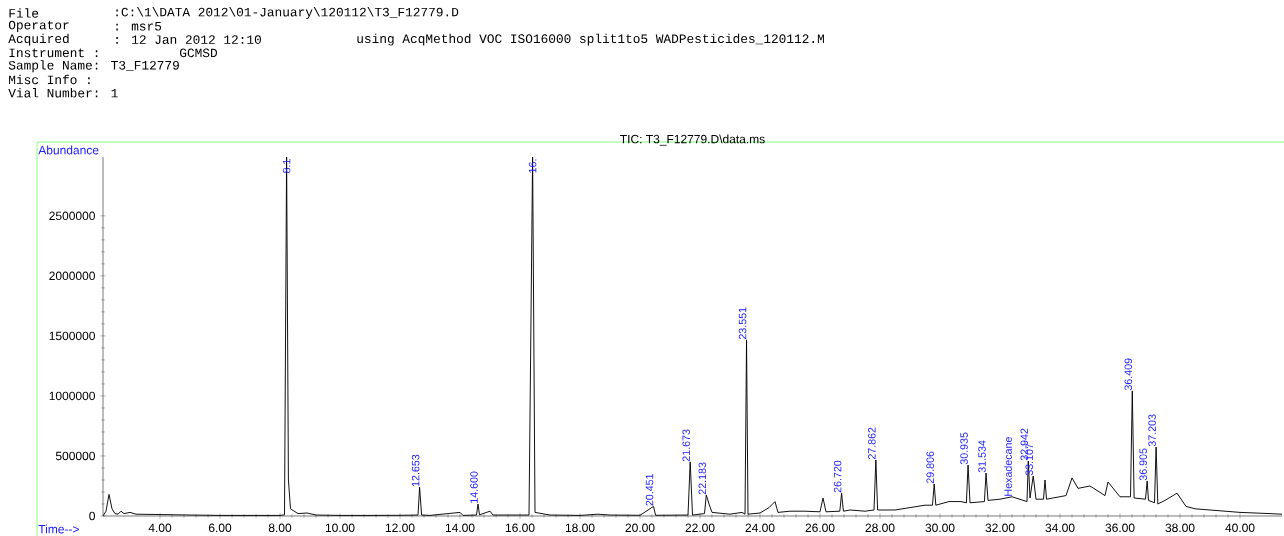  Describe the element at coordinates (188, 39) in the screenshot. I see `text: : 12 Jan 2012 12:10` at that location.